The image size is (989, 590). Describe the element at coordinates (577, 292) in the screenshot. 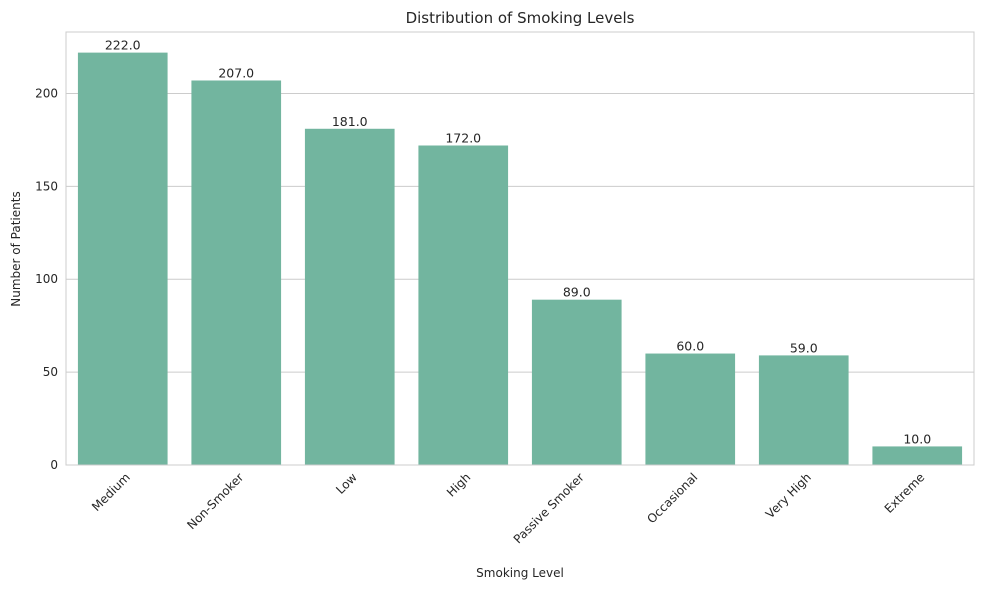

I see `bar-value-label: 89.0` at that location.